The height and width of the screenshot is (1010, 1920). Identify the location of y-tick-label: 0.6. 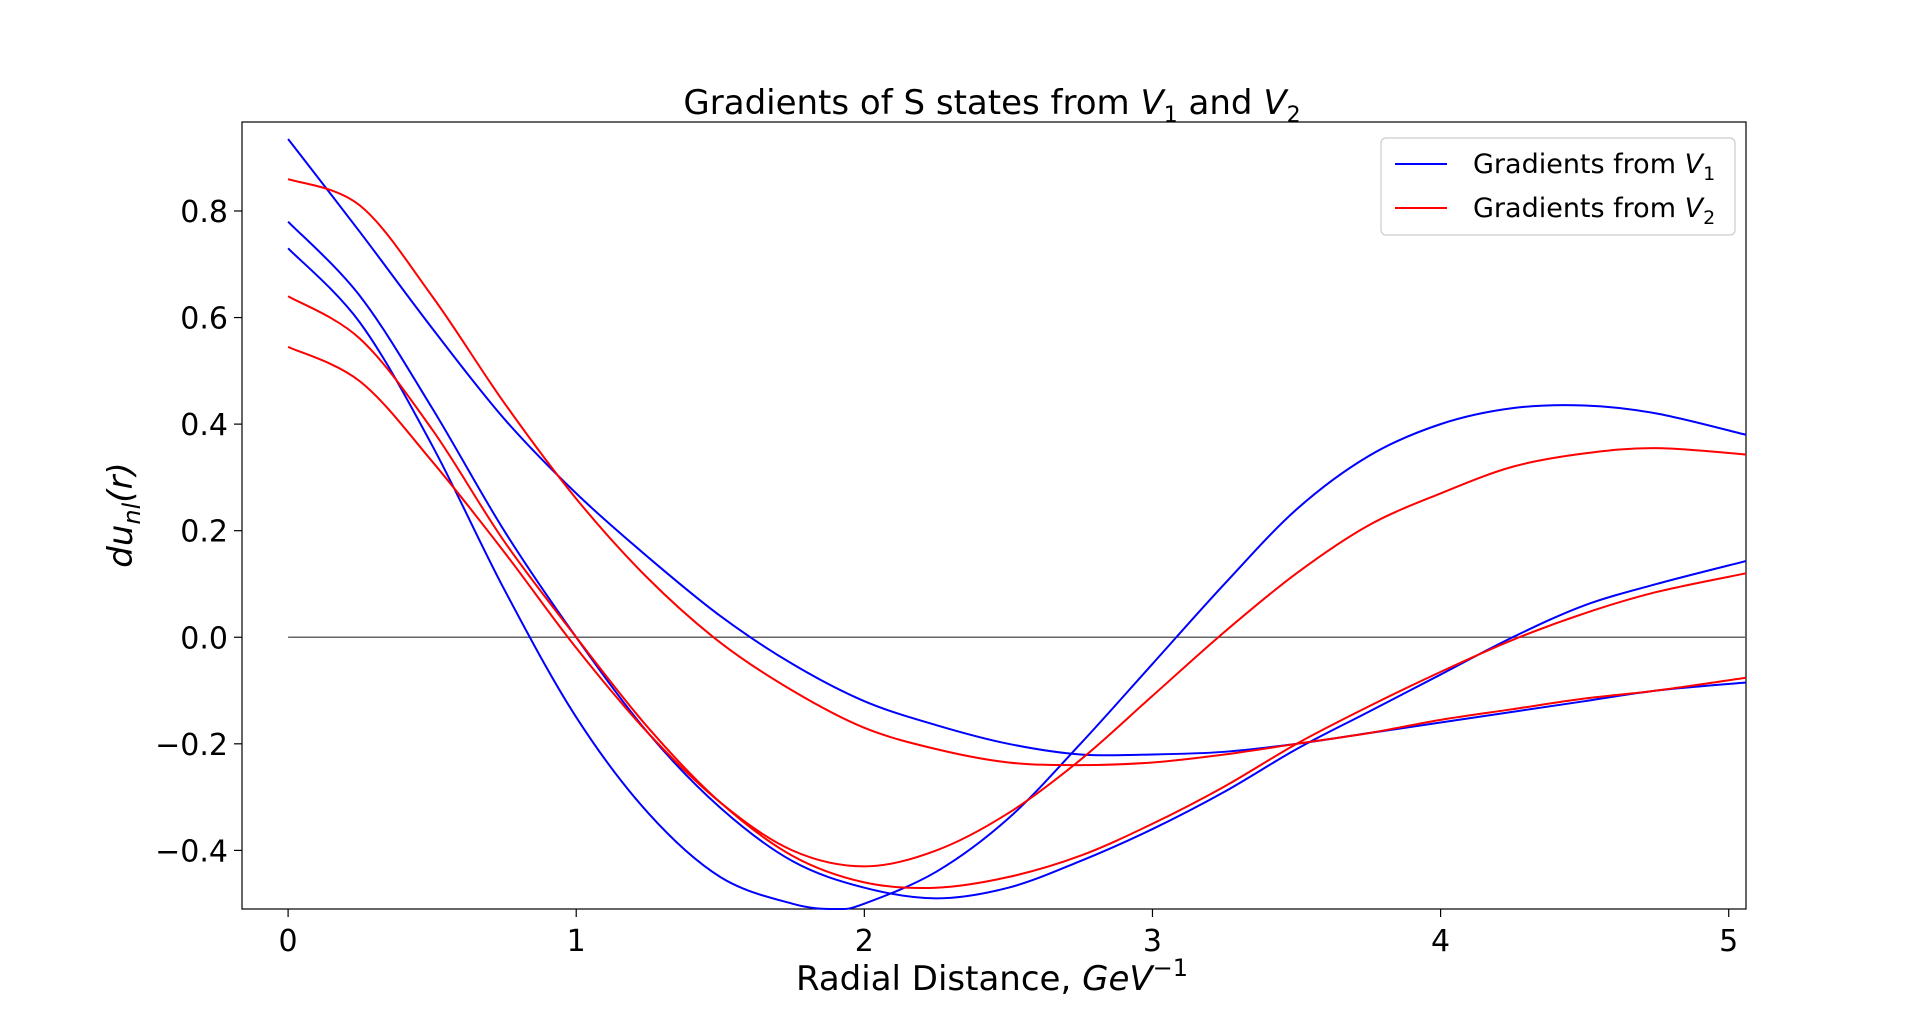
(204, 319).